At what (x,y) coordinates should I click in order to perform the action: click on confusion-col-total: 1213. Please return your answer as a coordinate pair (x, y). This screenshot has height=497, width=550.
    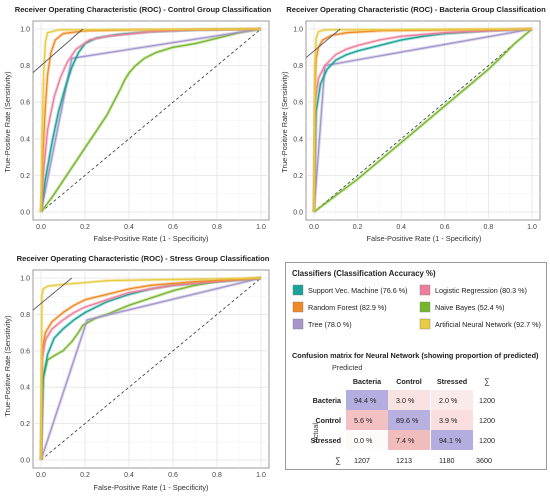
    Looking at the image, I should click on (404, 460).